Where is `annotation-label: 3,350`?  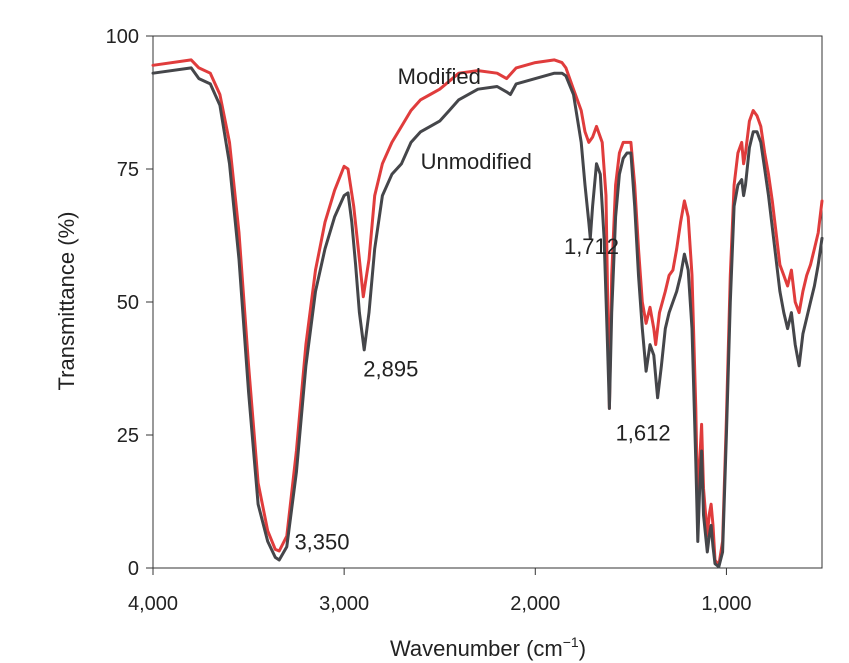
annotation-label: 3,350 is located at coordinates (321, 541).